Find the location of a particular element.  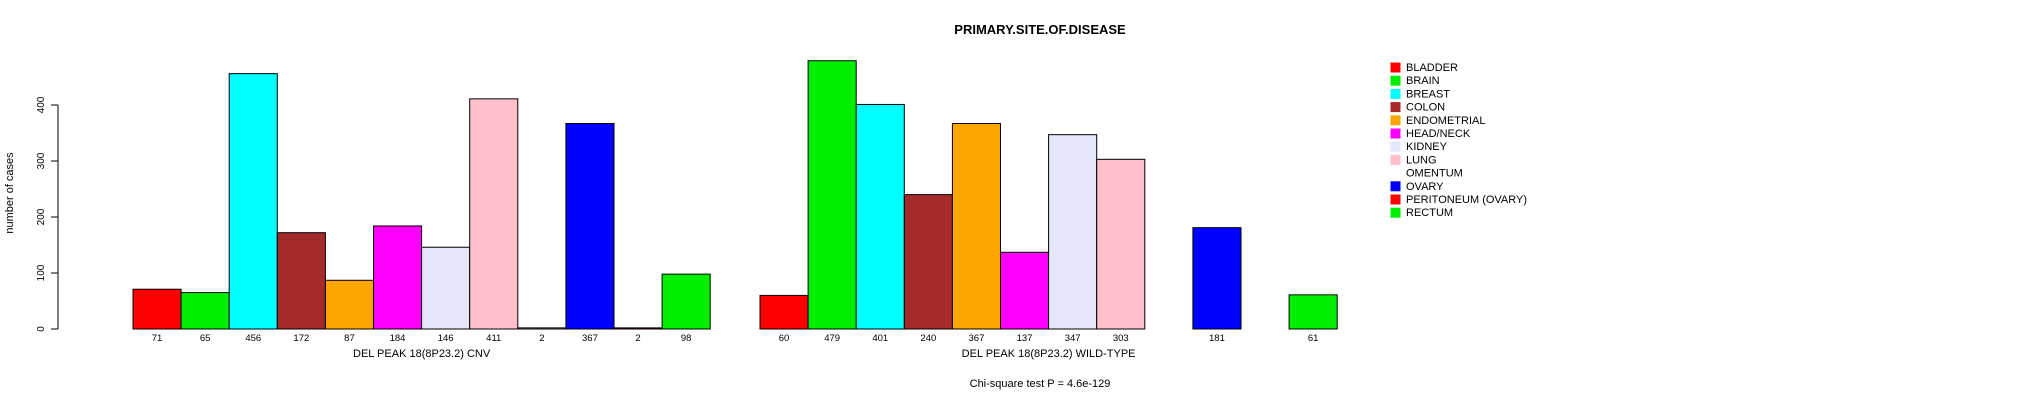

count-label-bladder: 71 is located at coordinates (157, 338).